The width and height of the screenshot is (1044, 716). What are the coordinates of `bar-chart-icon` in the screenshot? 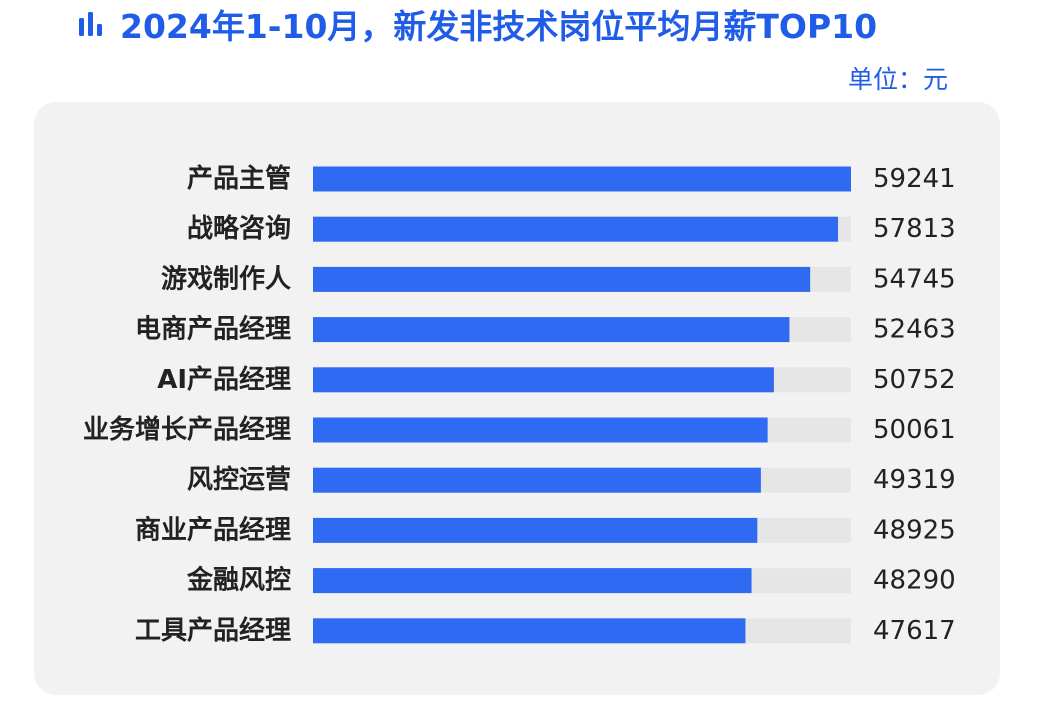 It's located at (90, 24).